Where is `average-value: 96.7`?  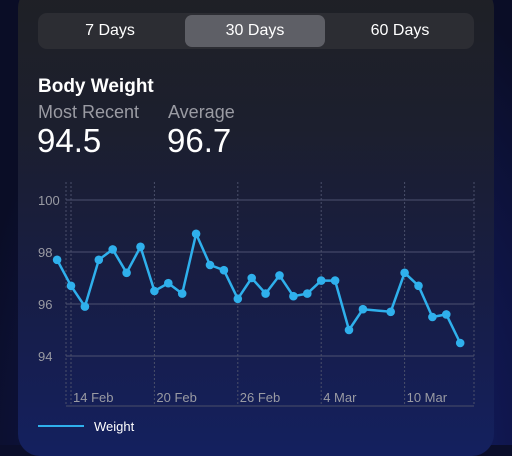 average-value: 96.7 is located at coordinates (199, 140).